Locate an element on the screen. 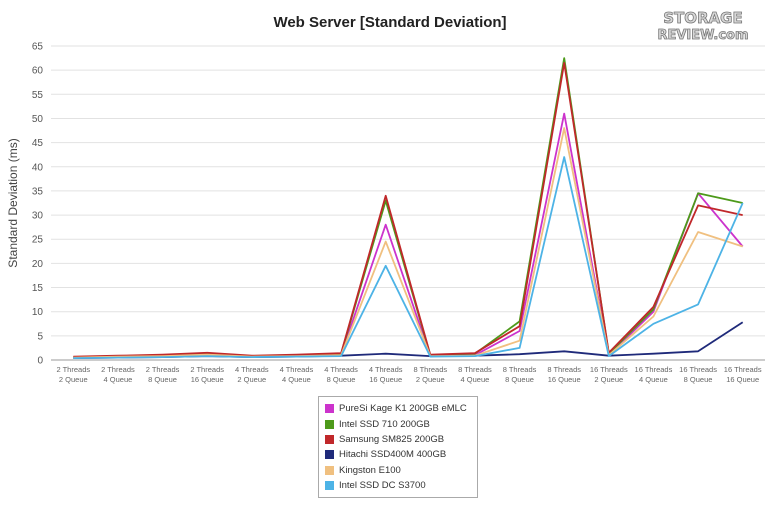 The height and width of the screenshot is (516, 780). y-tick-label: 20 is located at coordinates (38, 264).